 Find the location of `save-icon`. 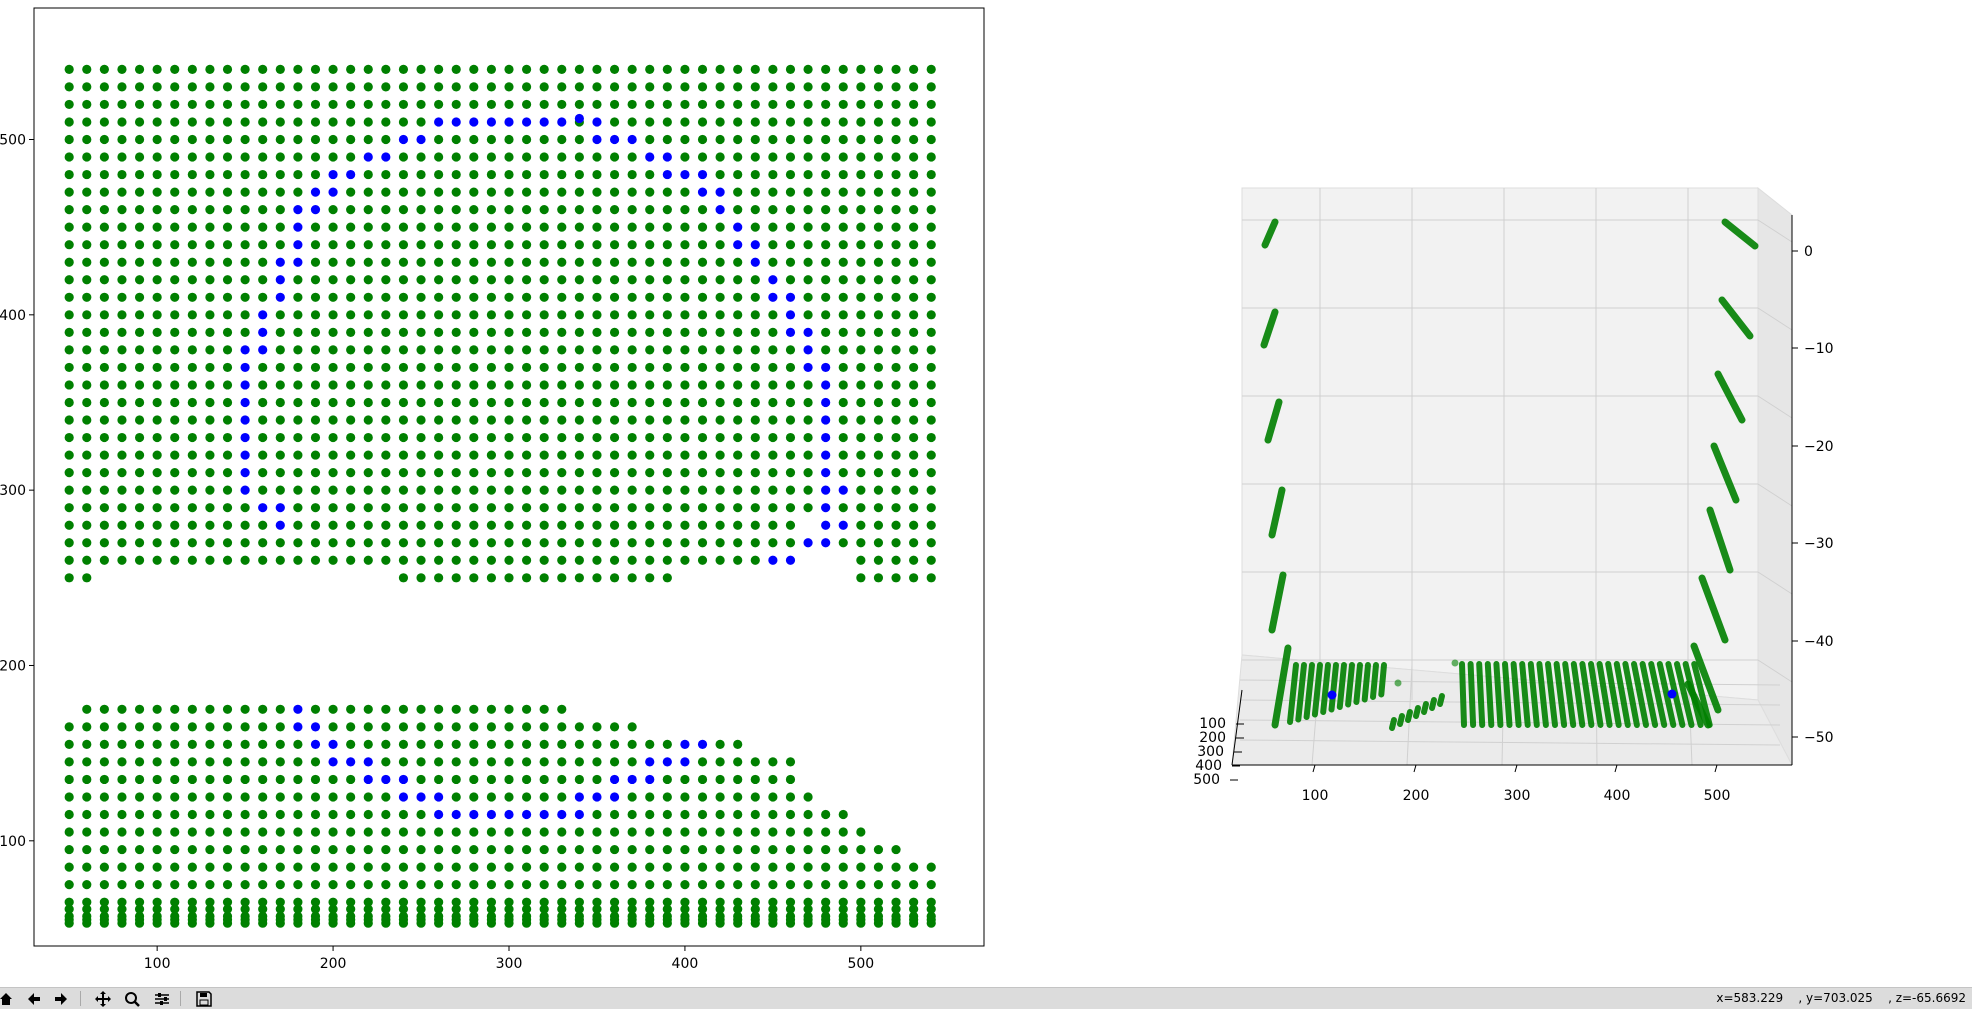

save-icon is located at coordinates (204, 998).